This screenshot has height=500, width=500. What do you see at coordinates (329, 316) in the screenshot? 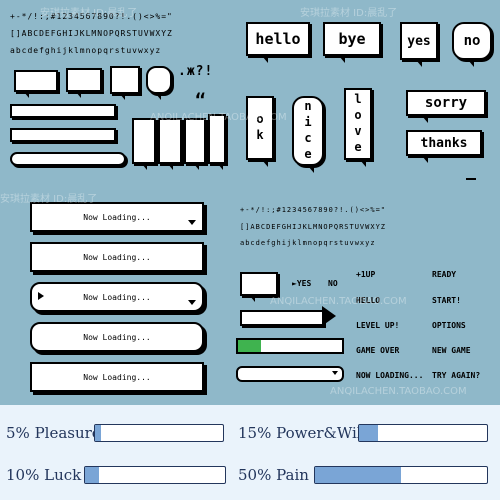
I see `arrow-head-icon` at bounding box center [329, 316].